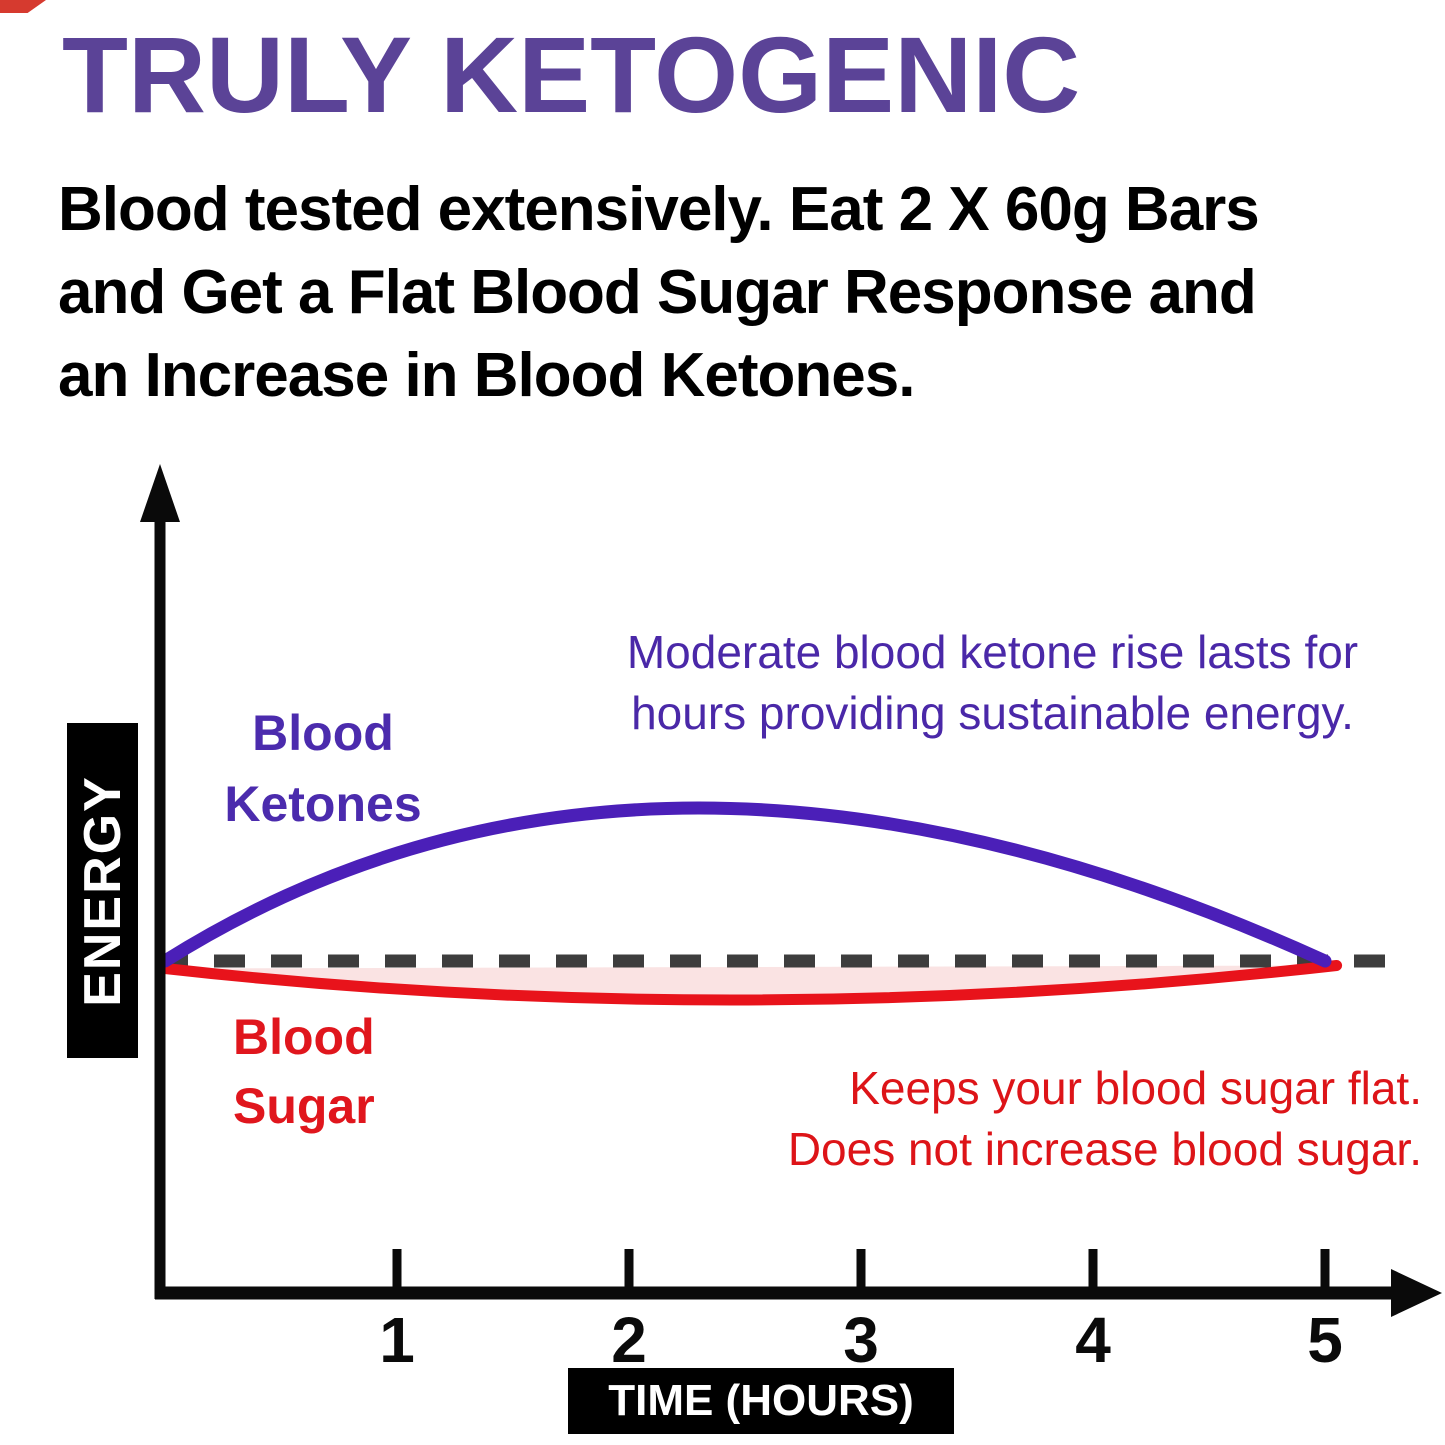 The height and width of the screenshot is (1445, 1445). What do you see at coordinates (1325, 1340) in the screenshot?
I see `x-tick-label: 5` at bounding box center [1325, 1340].